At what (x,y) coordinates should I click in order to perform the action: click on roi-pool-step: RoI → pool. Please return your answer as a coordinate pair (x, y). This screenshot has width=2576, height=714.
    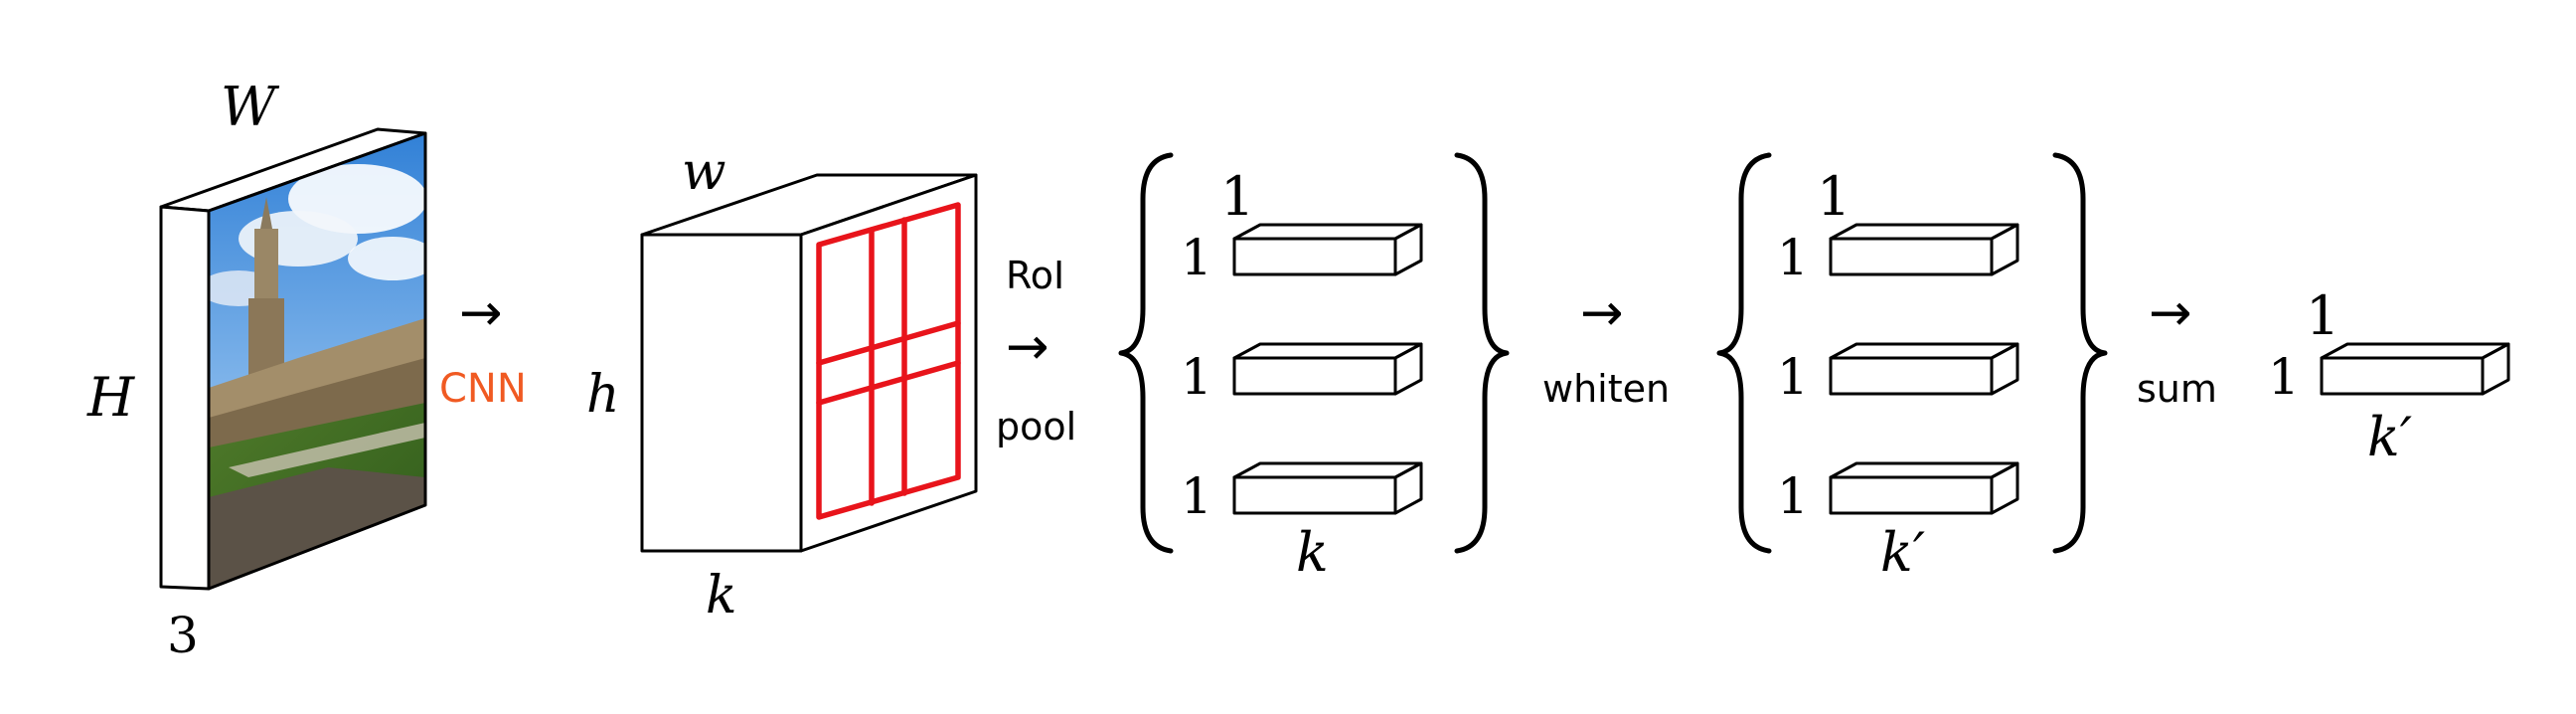
    Looking at the image, I should click on (1036, 351).